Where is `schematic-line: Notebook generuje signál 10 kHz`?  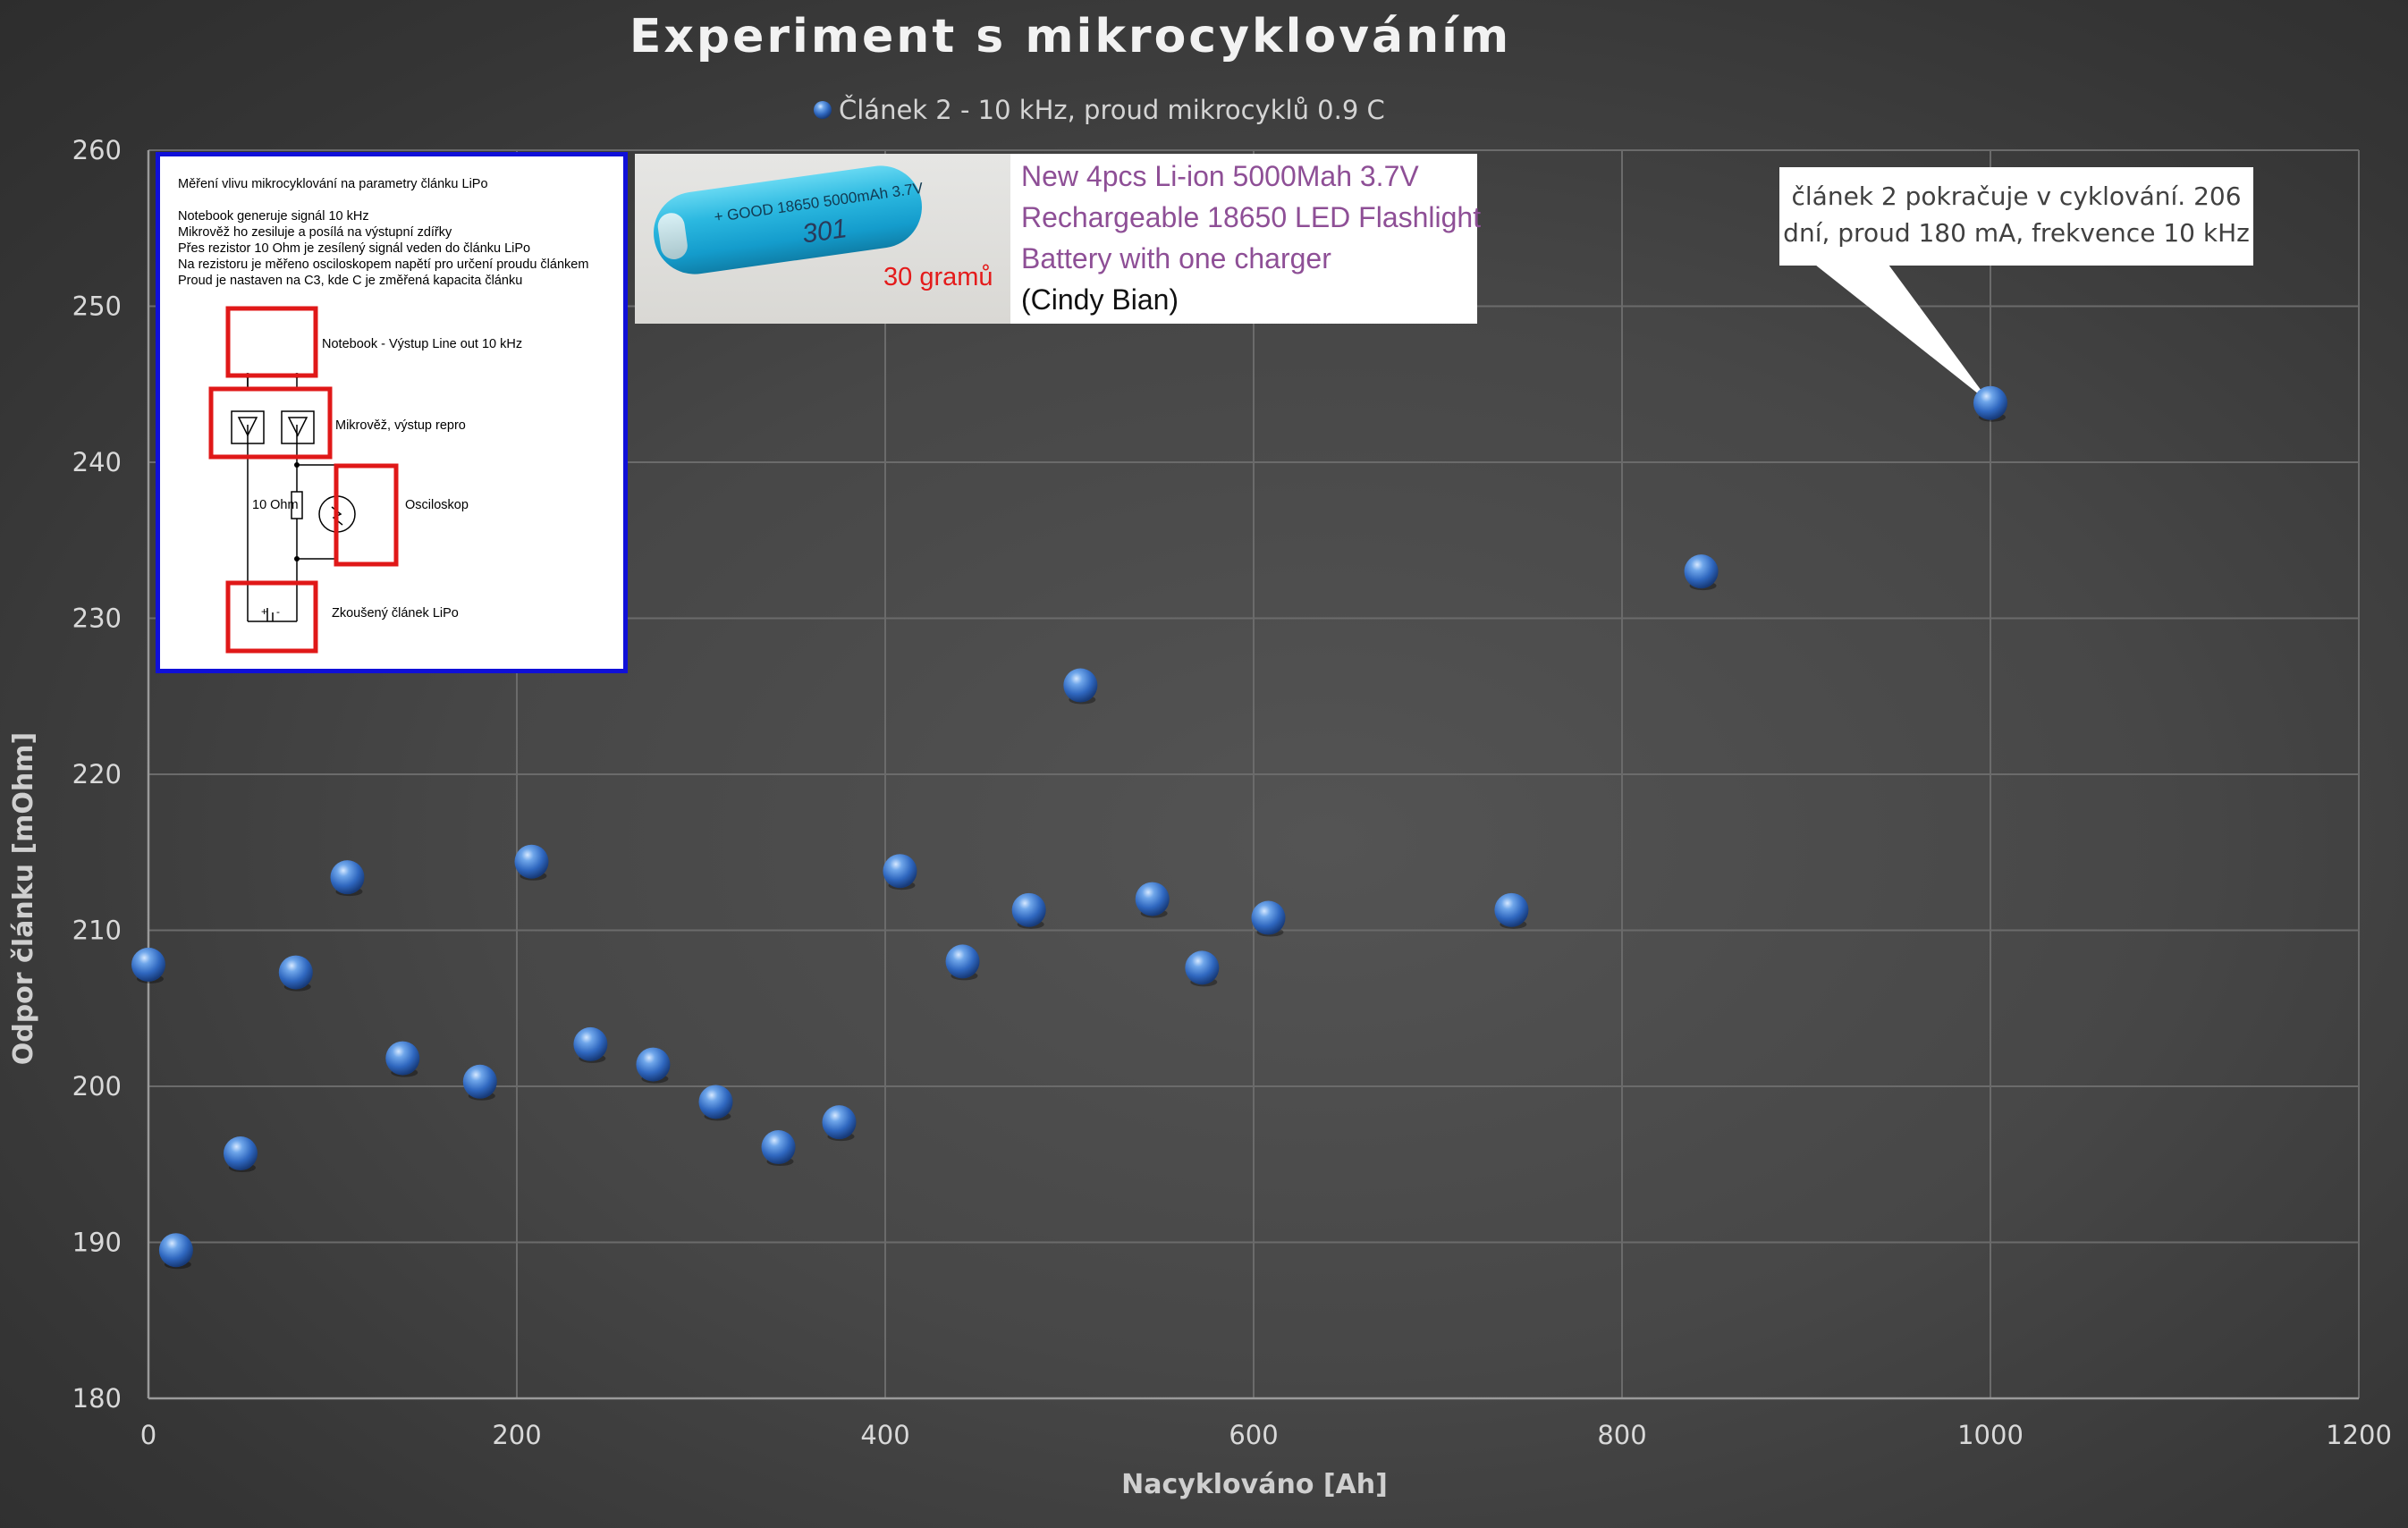
schematic-line: Notebook generuje signál 10 kHz is located at coordinates (273, 216).